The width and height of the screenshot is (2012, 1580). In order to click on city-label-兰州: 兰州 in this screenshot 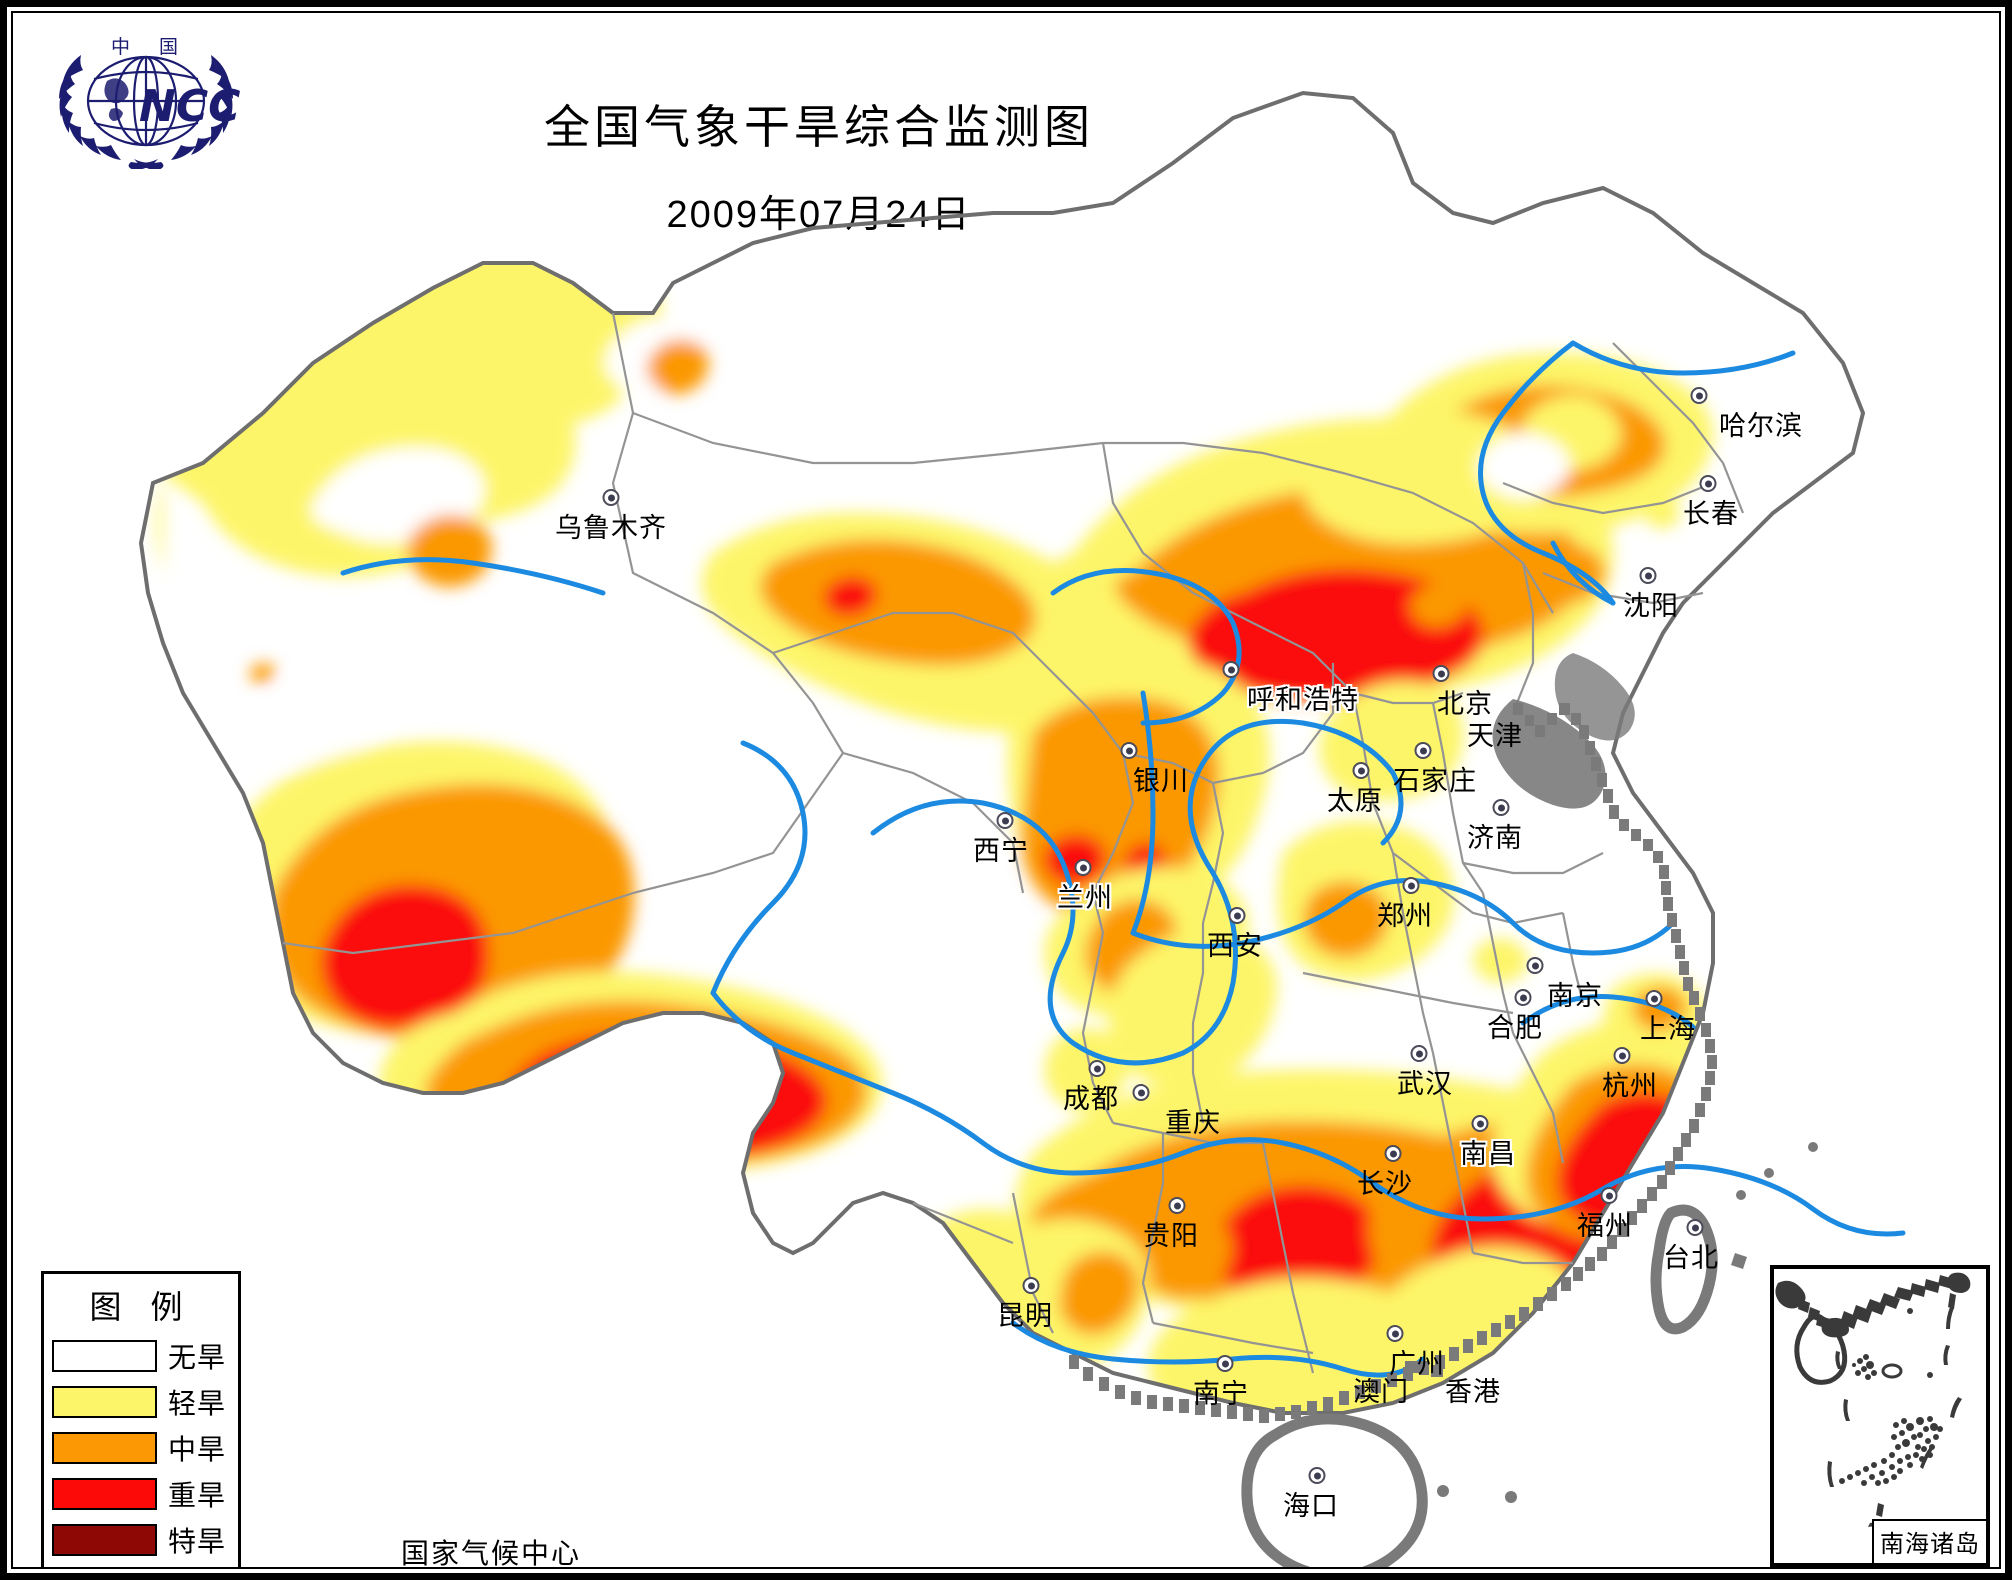, I will do `click(1085, 886)`.